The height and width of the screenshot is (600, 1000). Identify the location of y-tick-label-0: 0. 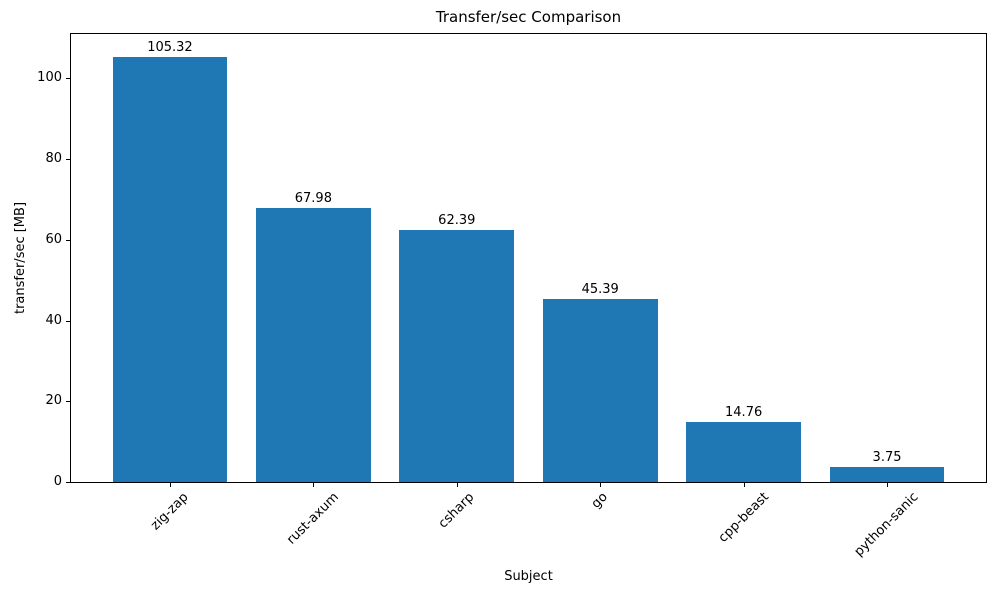
(57, 481).